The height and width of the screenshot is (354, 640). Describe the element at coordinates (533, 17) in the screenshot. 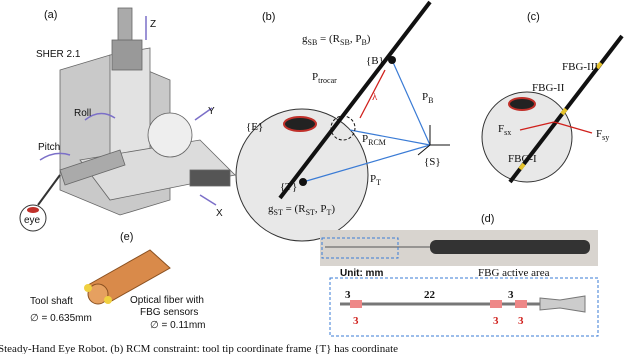

I see `panel-label: (c)` at that location.